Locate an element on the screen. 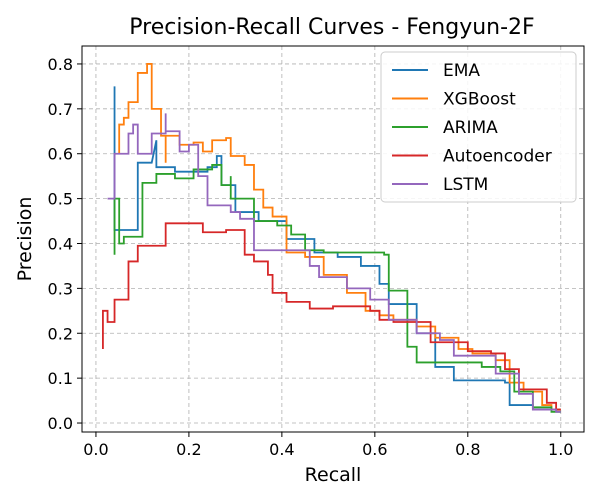 This screenshot has width=600, height=500. legend-box is located at coordinates (478, 127).